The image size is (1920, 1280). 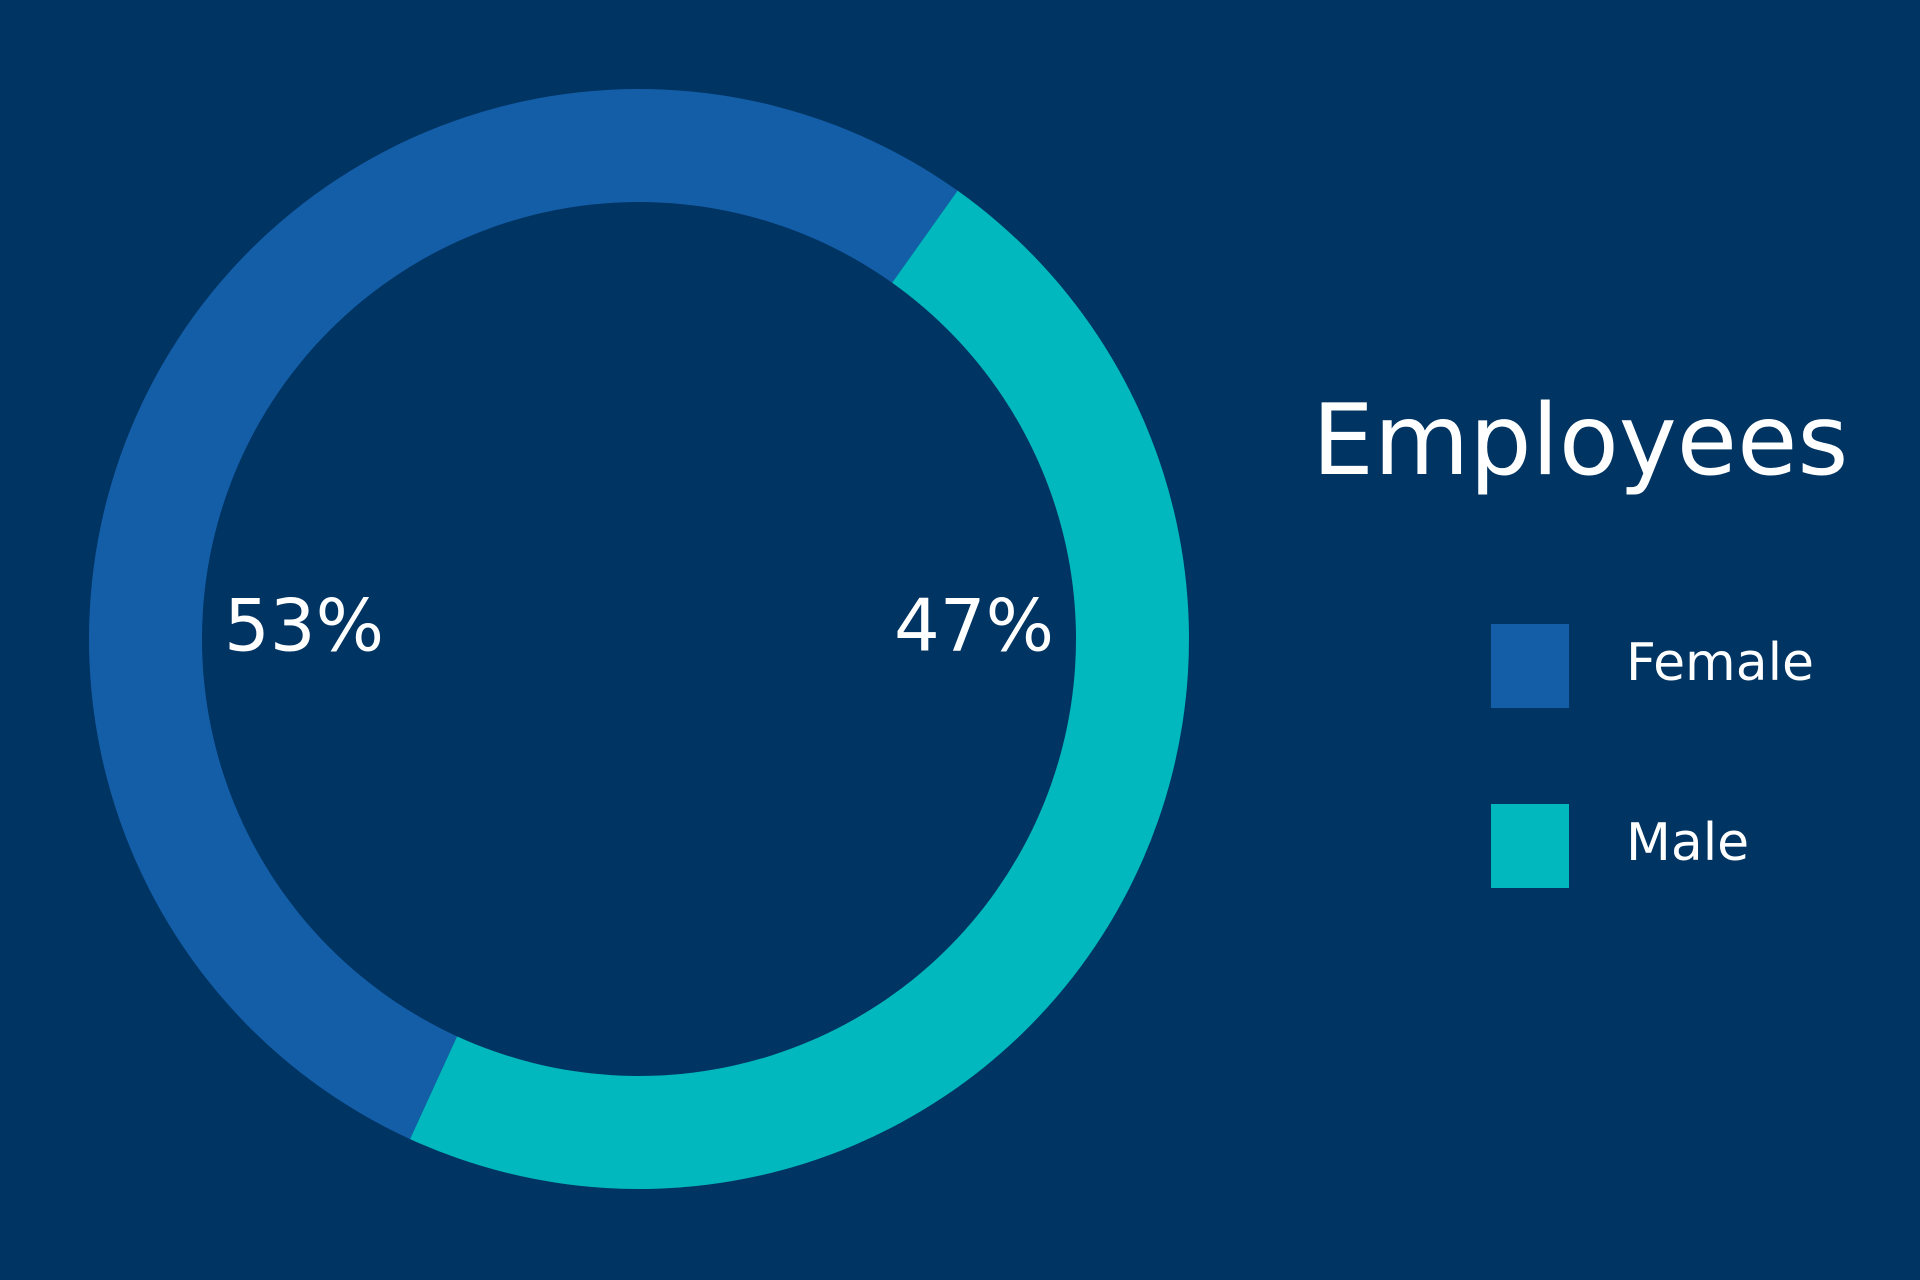 I want to click on chart-title: Employees, so click(x=1580, y=441).